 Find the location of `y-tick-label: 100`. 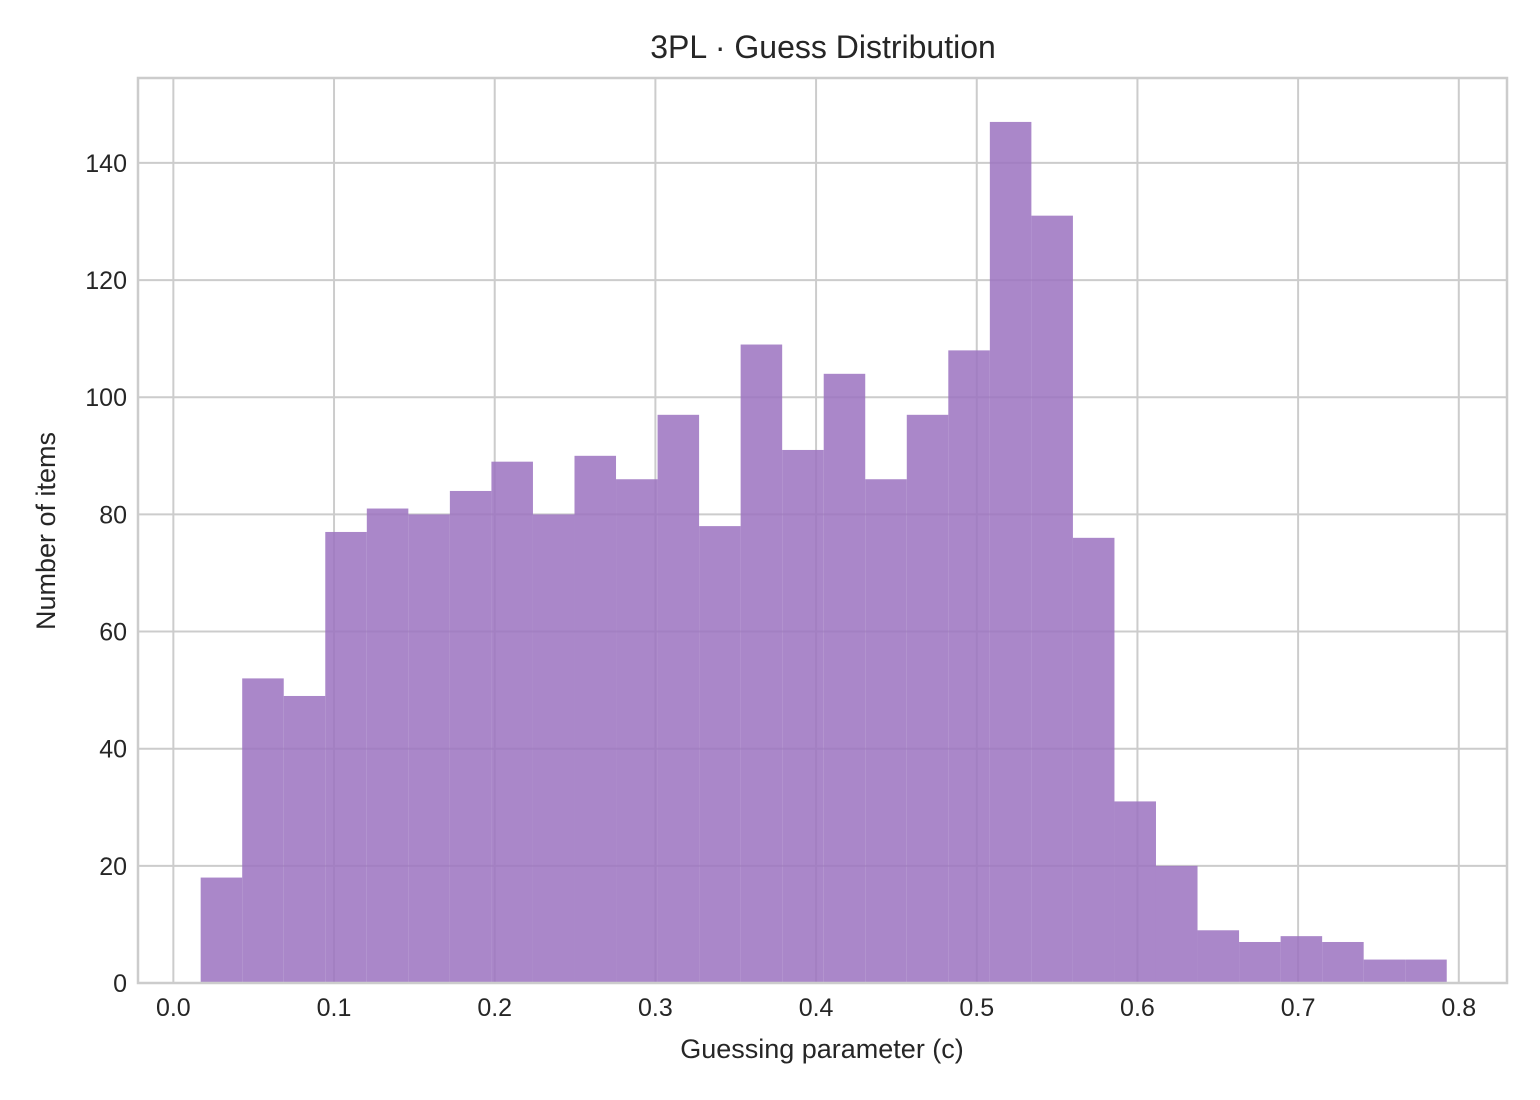

y-tick-label: 100 is located at coordinates (106, 398).